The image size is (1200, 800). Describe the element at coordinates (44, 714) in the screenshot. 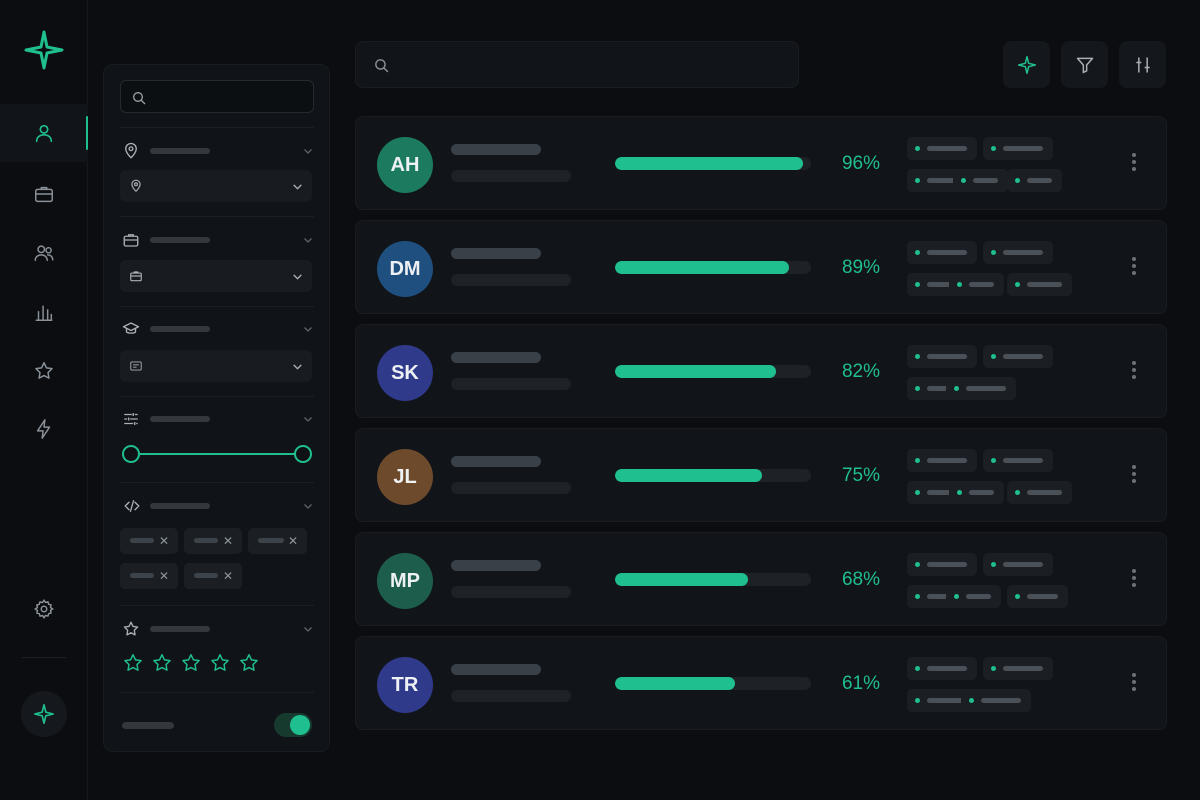

I see `assistant-button` at that location.